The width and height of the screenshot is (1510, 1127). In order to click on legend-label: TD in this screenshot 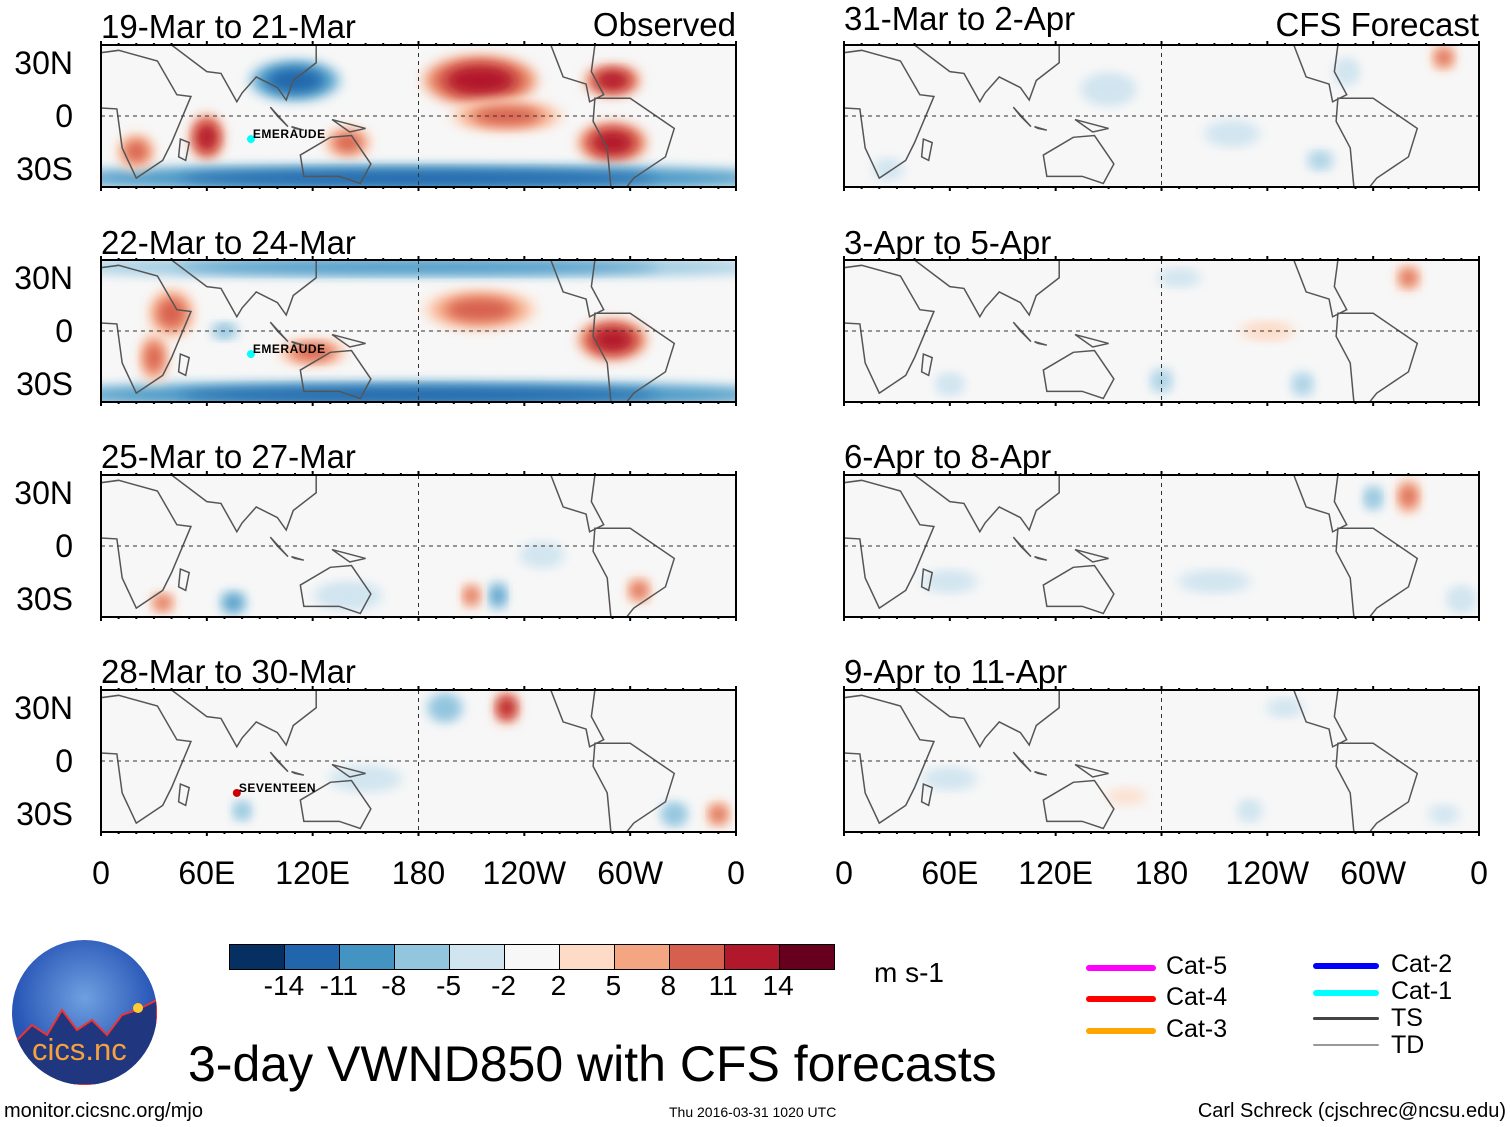, I will do `click(1408, 1045)`.